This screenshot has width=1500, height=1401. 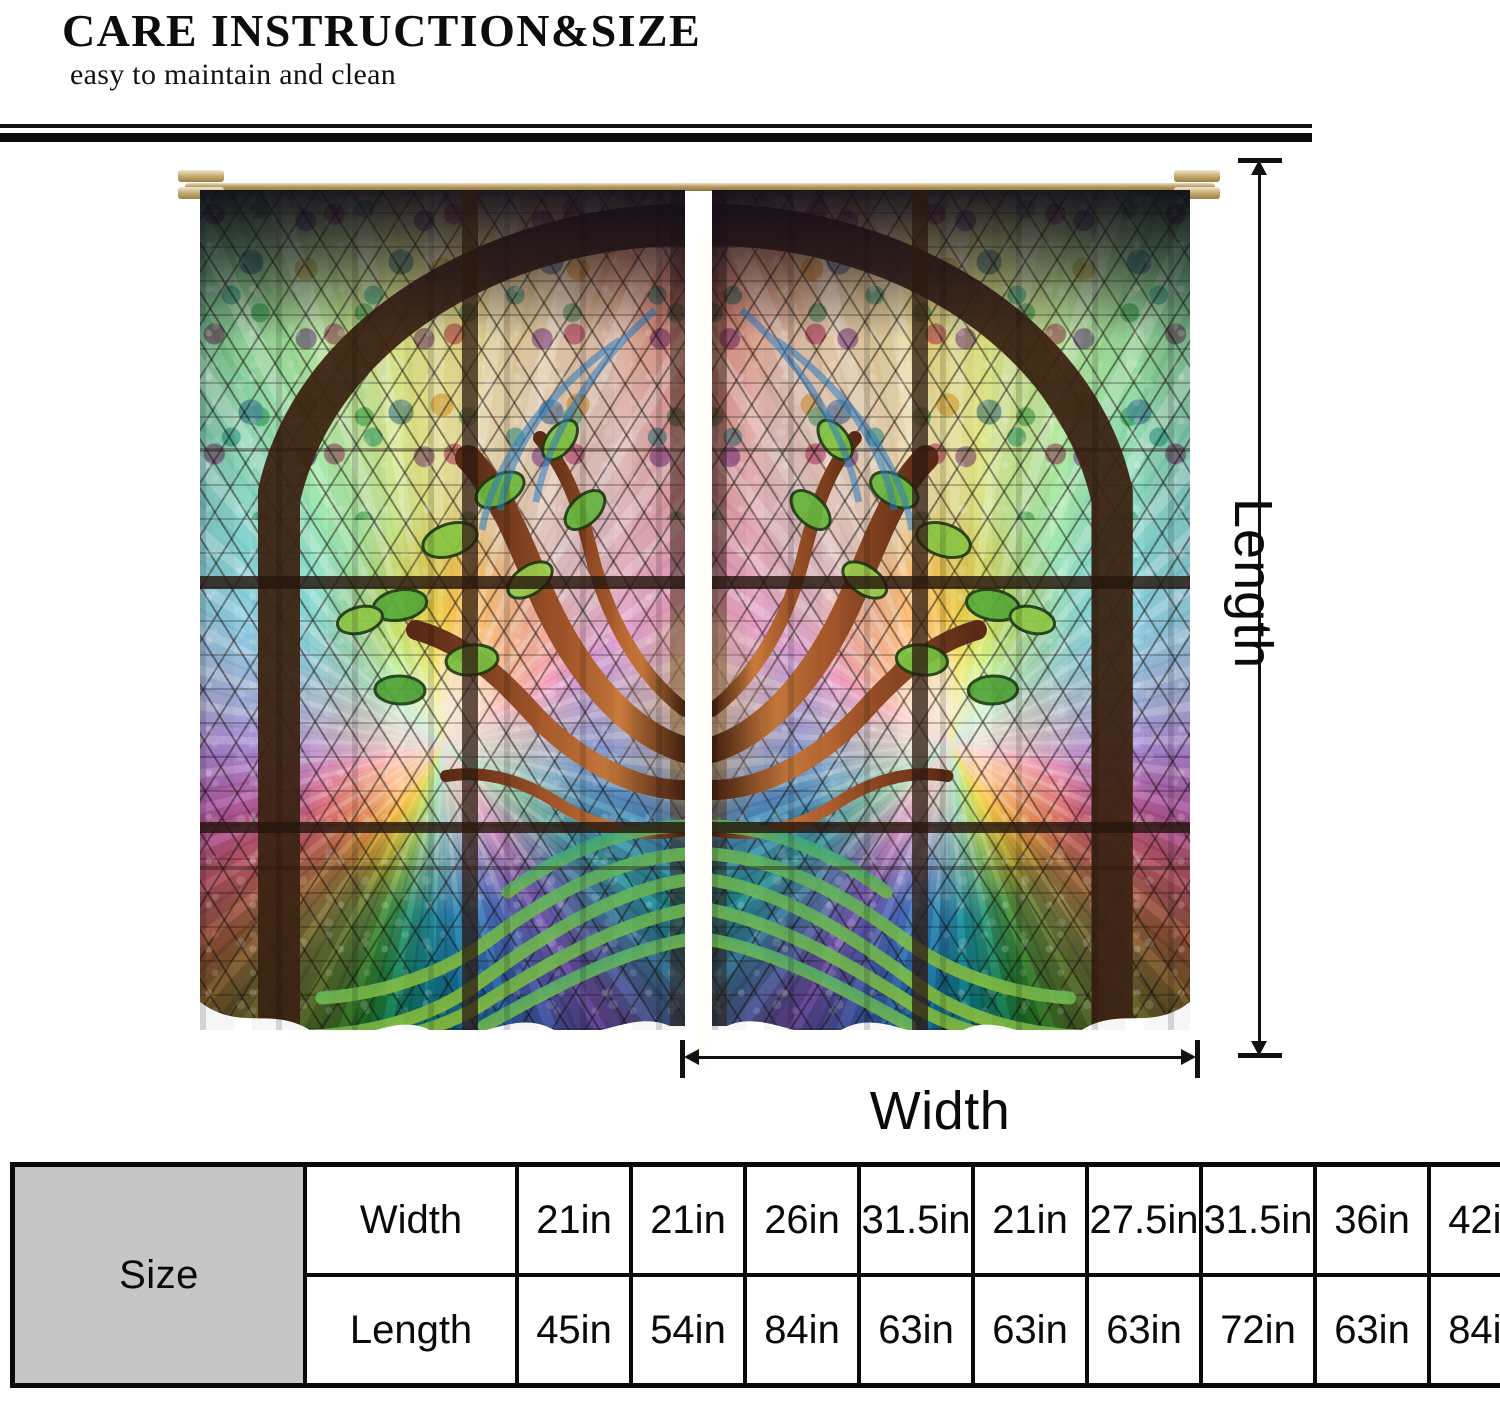 I want to click on width-value-5: 21in, so click(x=1030, y=1219).